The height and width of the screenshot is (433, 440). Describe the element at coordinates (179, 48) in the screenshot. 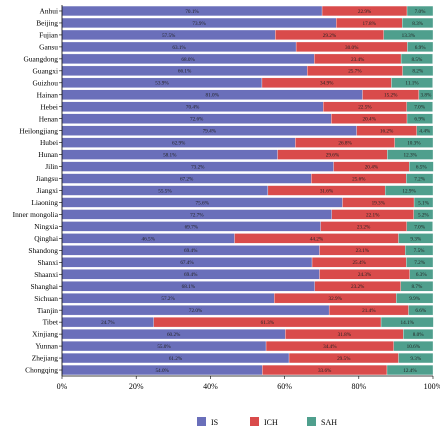

I see `data-label: 63.1%` at that location.